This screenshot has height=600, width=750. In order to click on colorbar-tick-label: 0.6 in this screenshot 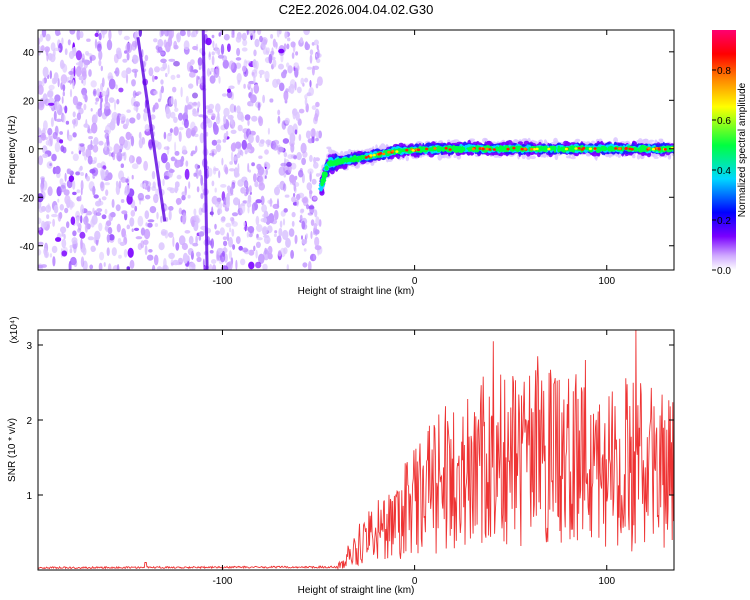, I will do `click(724, 121)`.